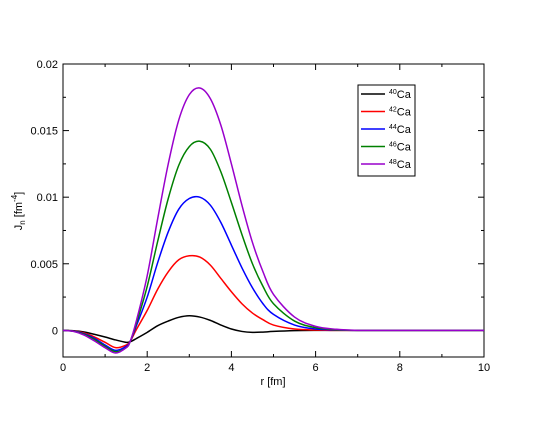 The width and height of the screenshot is (545, 421). What do you see at coordinates (44, 265) in the screenshot?
I see `y-tick-label: 0.005` at bounding box center [44, 265].